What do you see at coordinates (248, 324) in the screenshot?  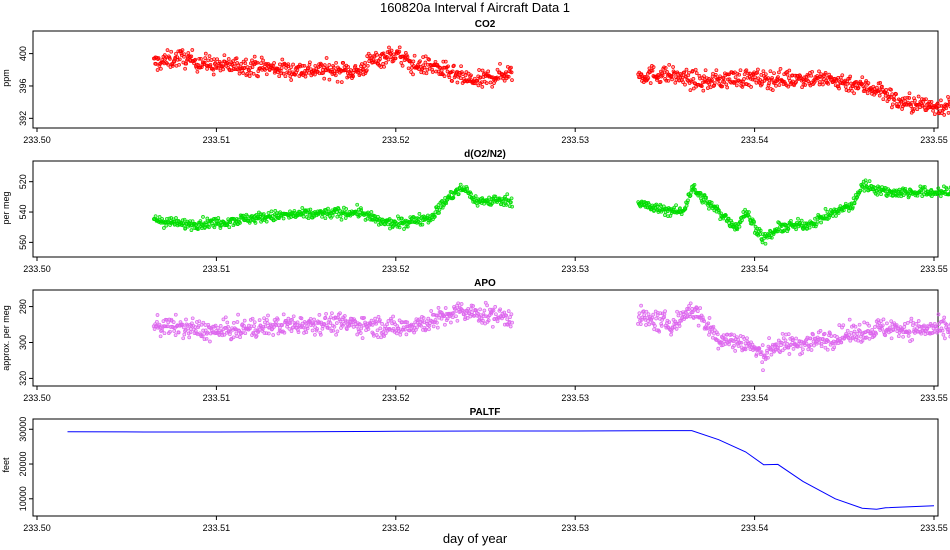 I see `apo-panel: APO approx. per meg` at bounding box center [248, 324].